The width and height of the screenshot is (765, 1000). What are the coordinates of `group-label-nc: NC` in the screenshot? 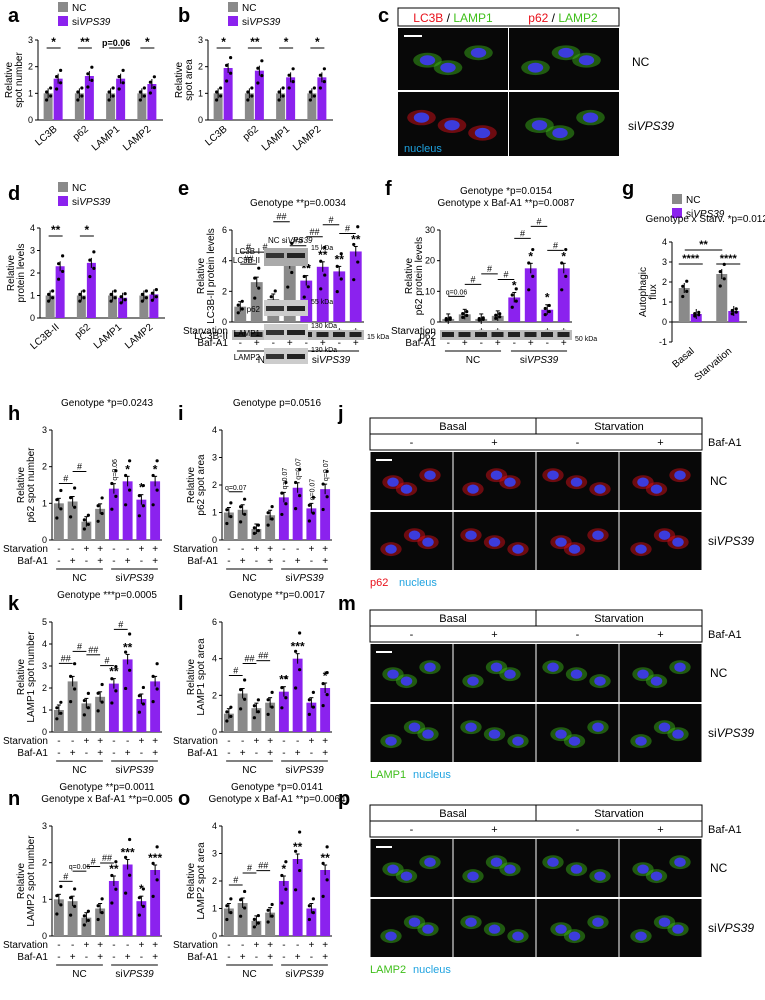 It's located at (473, 360).